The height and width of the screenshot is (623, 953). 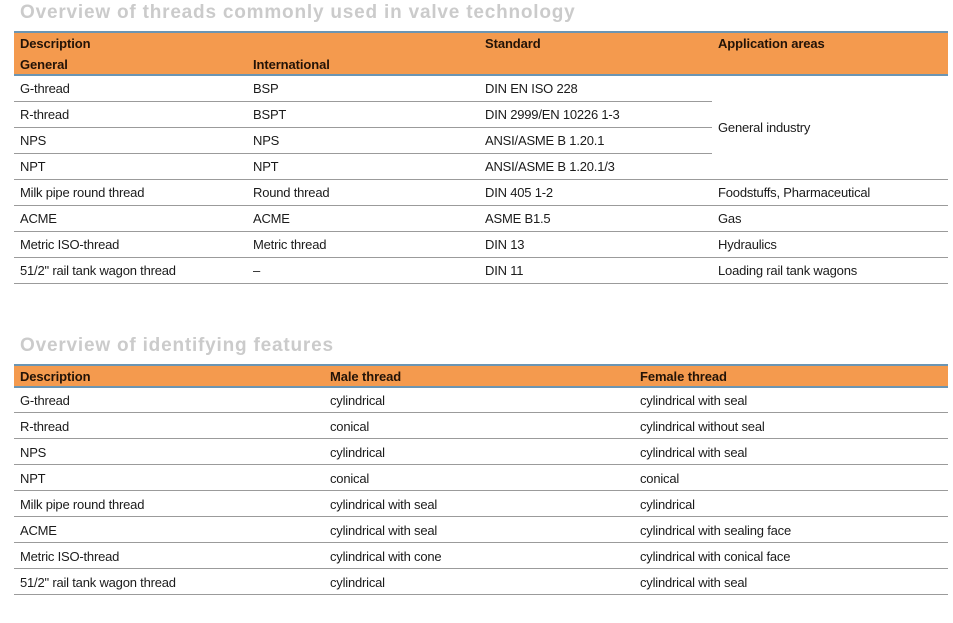 What do you see at coordinates (830, 270) in the screenshot?
I see `table-cell: Loading rail tank wagons` at bounding box center [830, 270].